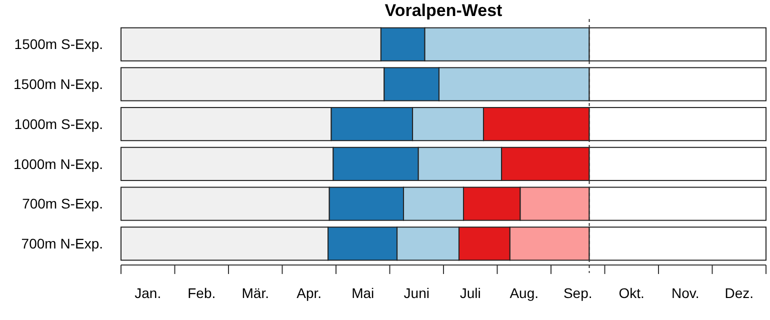 The height and width of the screenshot is (320, 770). Describe the element at coordinates (739, 293) in the screenshot. I see `text: Dez.` at that location.